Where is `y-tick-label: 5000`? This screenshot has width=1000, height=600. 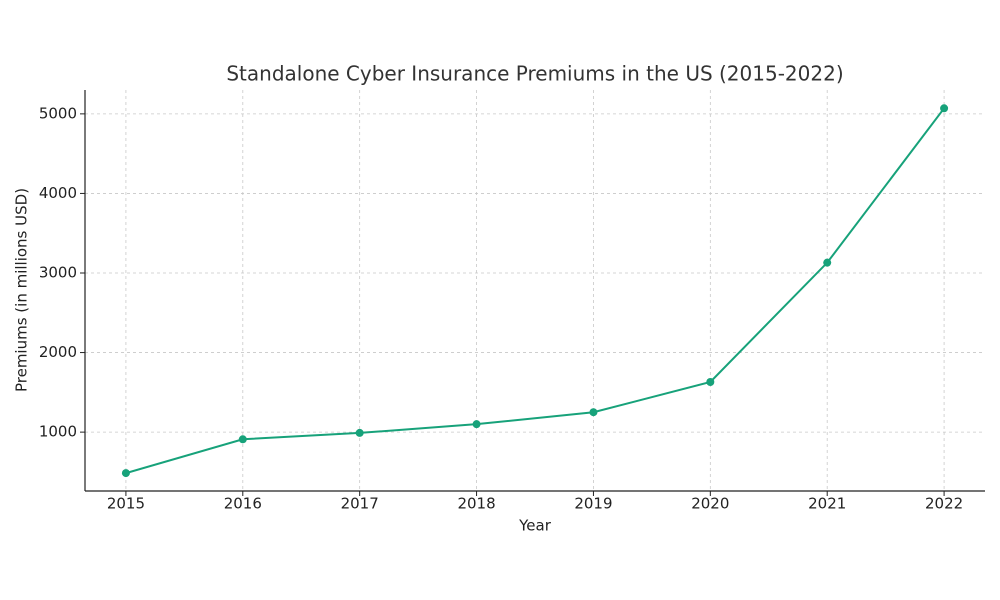
y-tick-label: 5000 is located at coordinates (58, 113).